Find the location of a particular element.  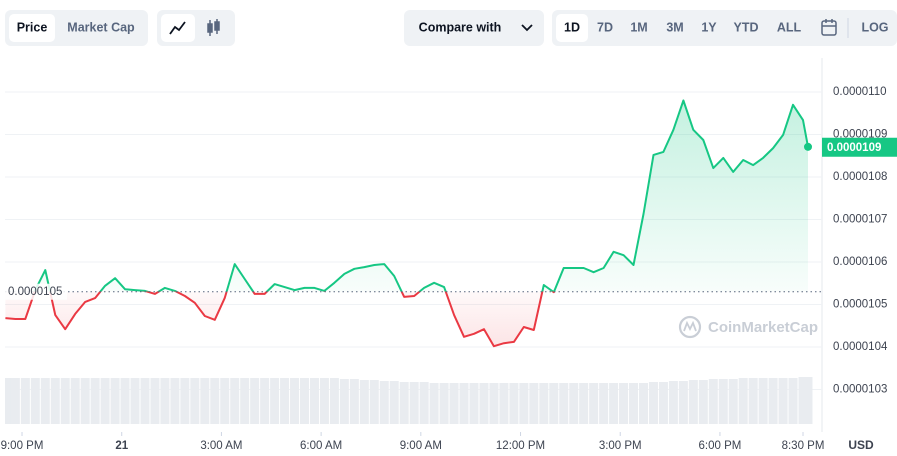

calendar-icon is located at coordinates (829, 27).